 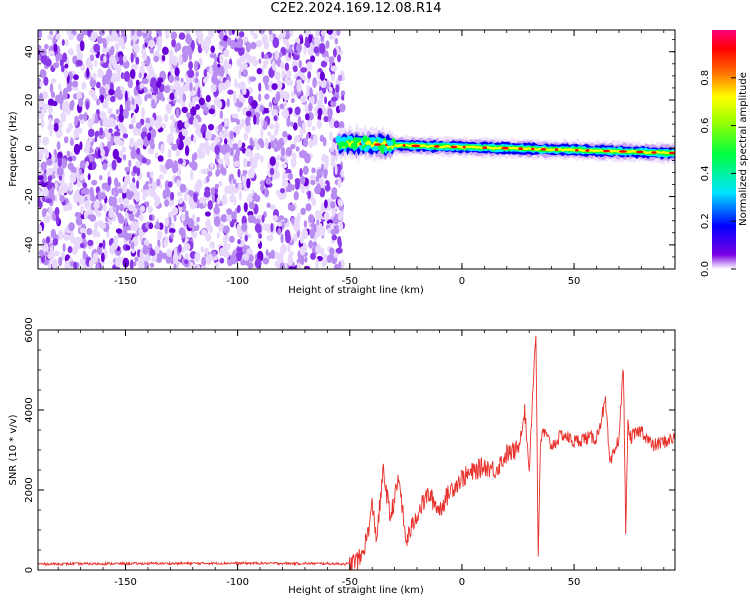 I want to click on signal-blob, so click(x=375, y=149).